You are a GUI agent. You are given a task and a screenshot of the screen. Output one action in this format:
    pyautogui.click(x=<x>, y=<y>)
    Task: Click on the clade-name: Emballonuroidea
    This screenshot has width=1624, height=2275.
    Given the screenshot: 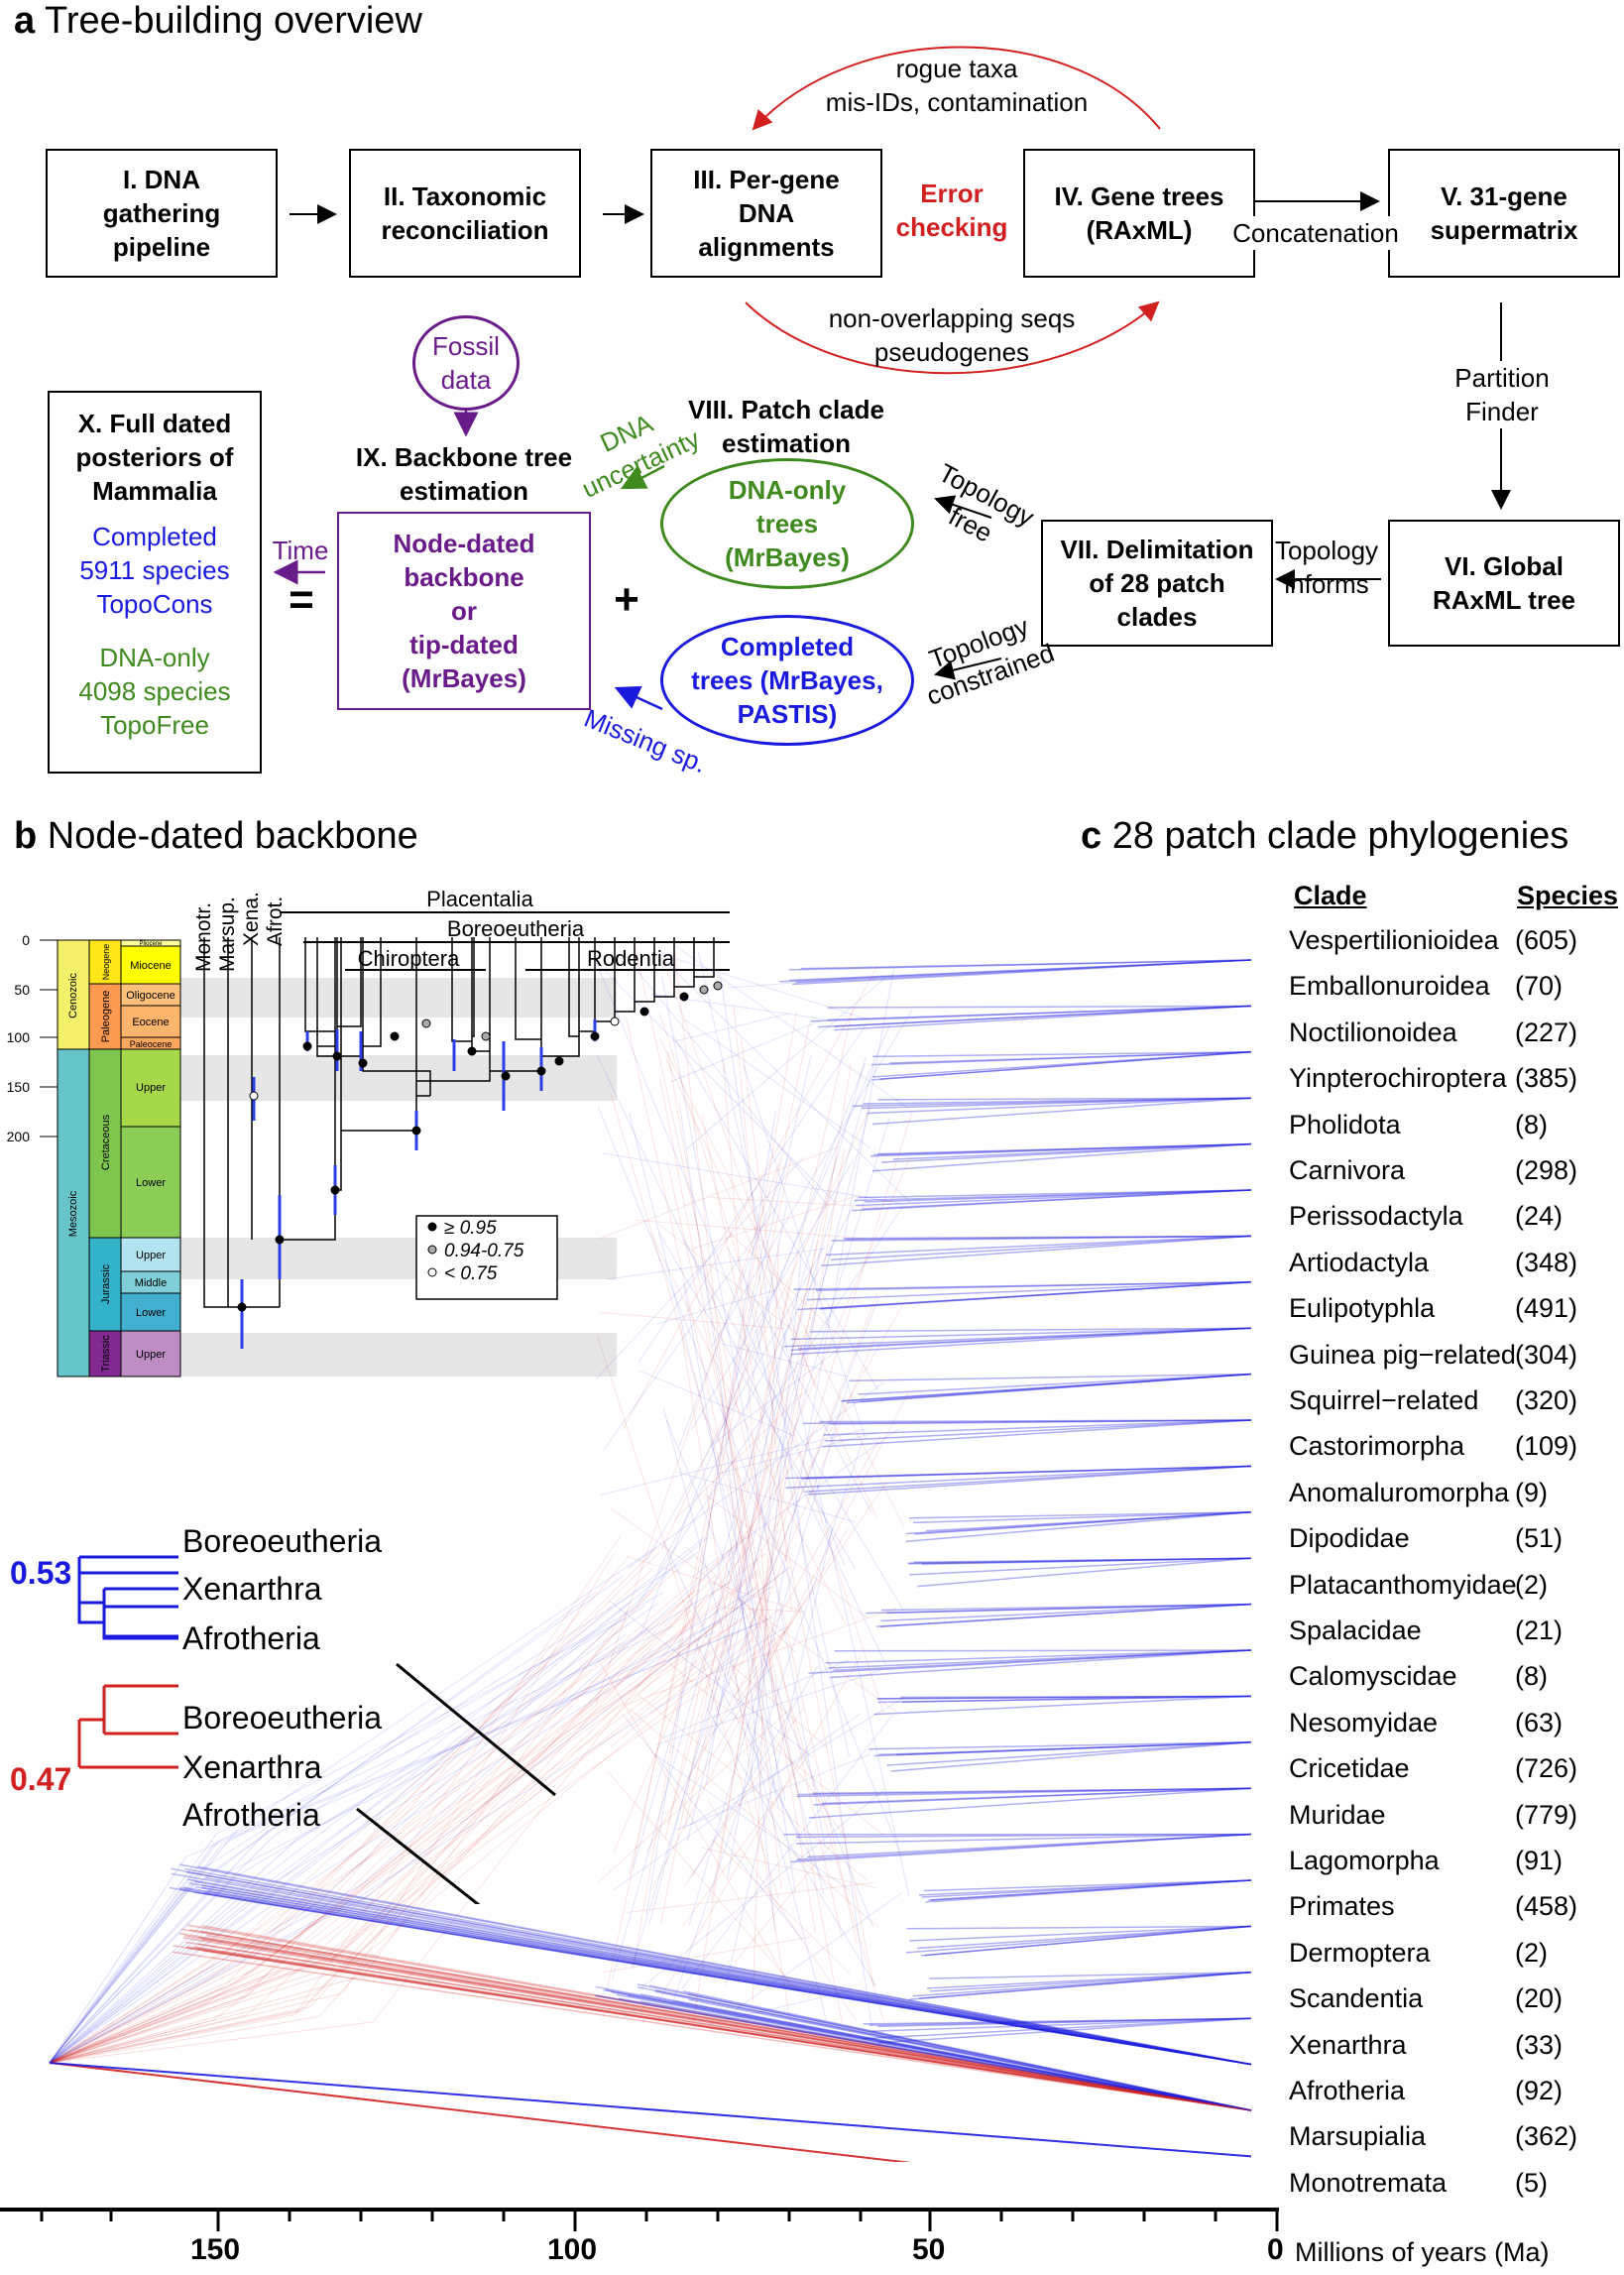 What is the action you would take?
    pyautogui.click(x=1389, y=986)
    